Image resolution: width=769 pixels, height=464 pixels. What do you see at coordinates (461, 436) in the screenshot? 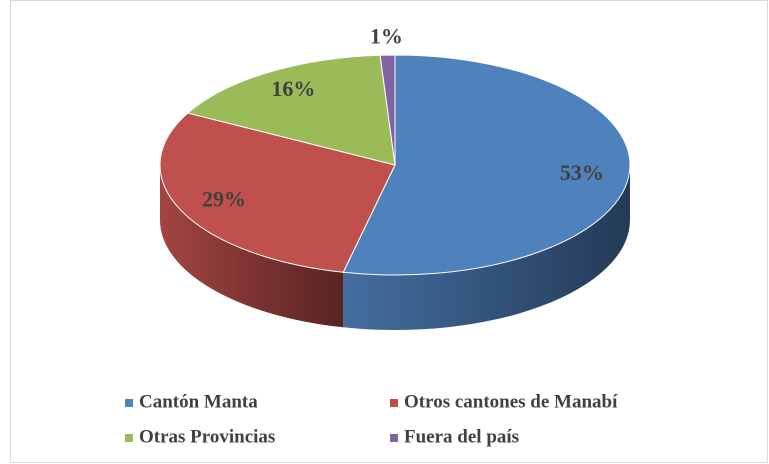
I see `legend-label: Fuera del país` at bounding box center [461, 436].